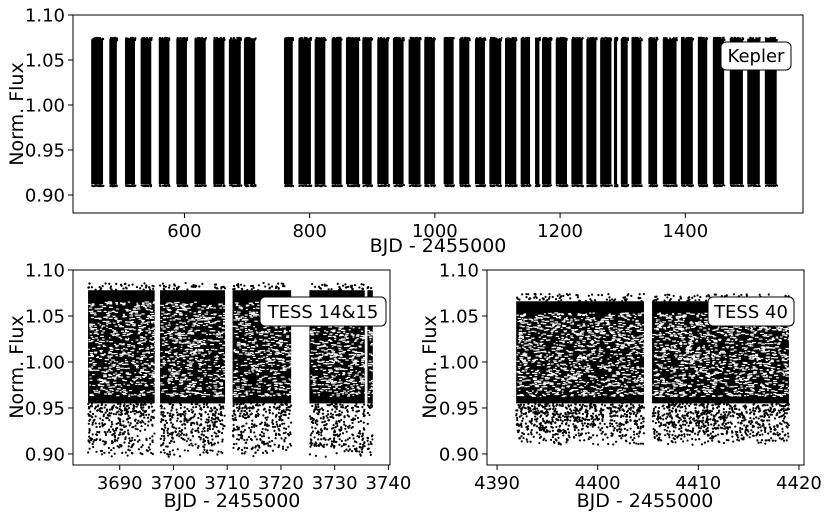 The image size is (830, 519). What do you see at coordinates (756, 56) in the screenshot?
I see `kepler-legend: Kepler` at bounding box center [756, 56].